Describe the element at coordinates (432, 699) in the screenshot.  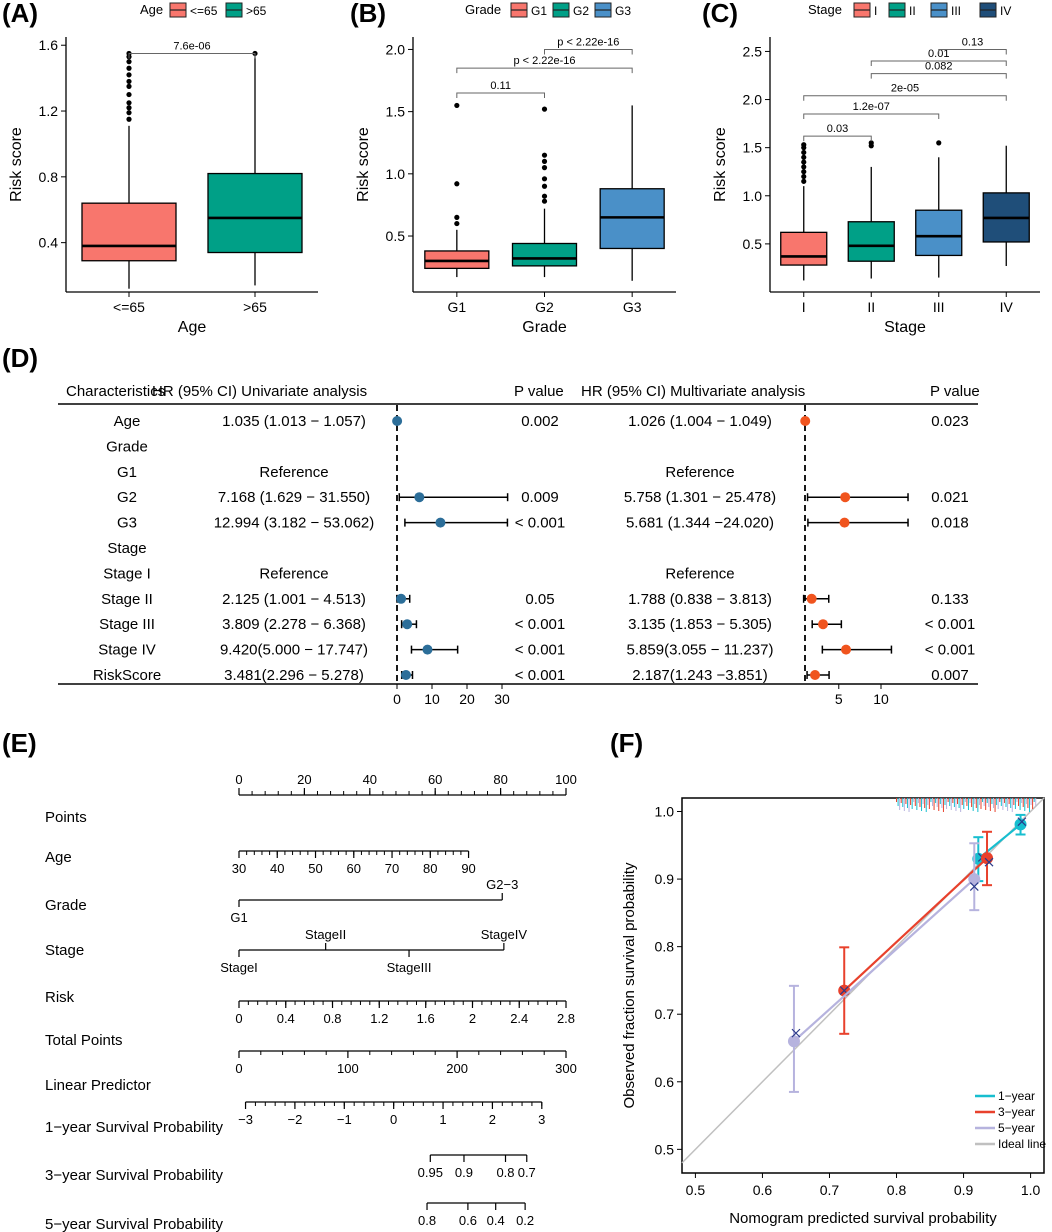
I see `pd-uni-axis-label-1: 10` at that location.